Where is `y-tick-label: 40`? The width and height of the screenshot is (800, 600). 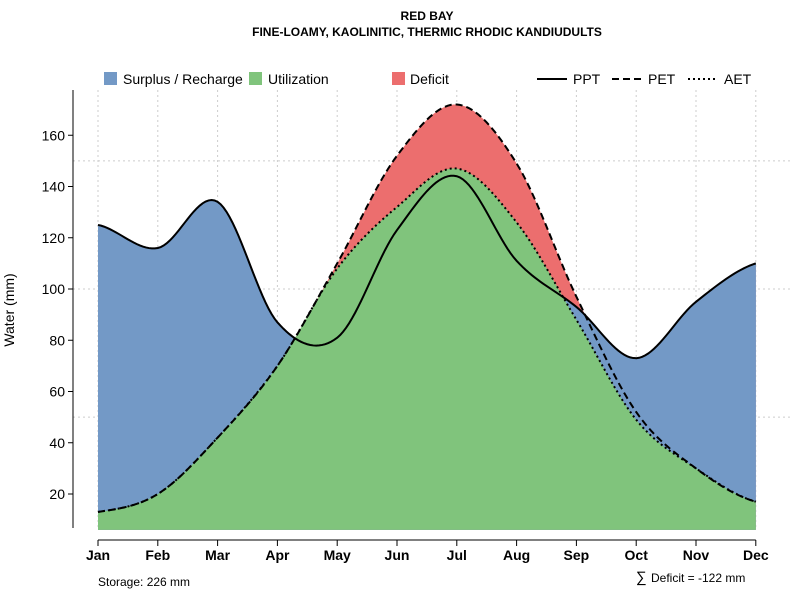
y-tick-label: 40 is located at coordinates (57, 443).